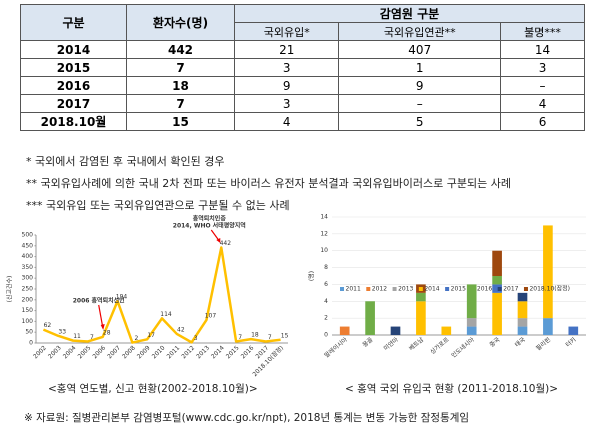 This screenshot has height=436, width=600. What do you see at coordinates (458, 289) in the screenshot?
I see `legend-label: 2015` at bounding box center [458, 289].